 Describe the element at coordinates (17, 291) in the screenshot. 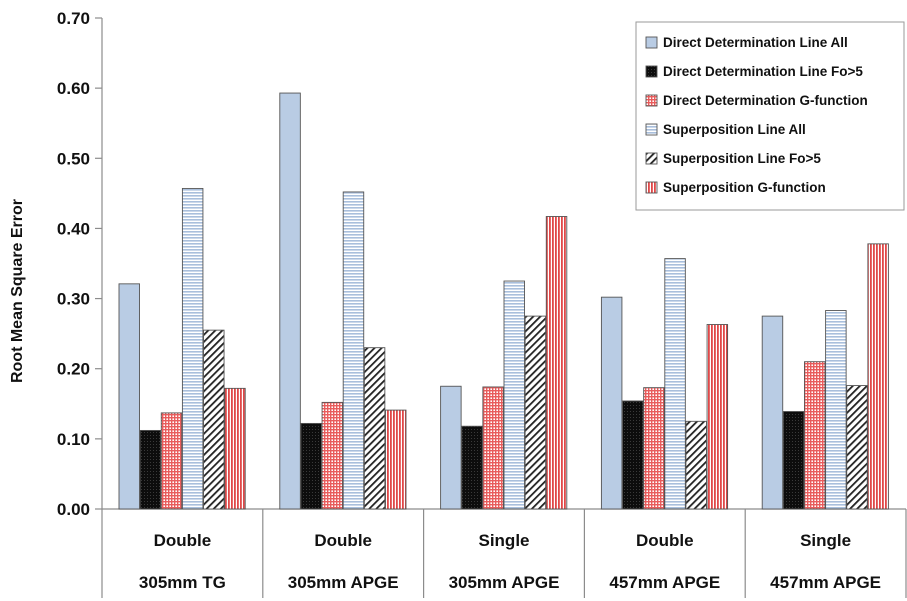

I see `y-axis-title: Root Mean Square Error` at that location.